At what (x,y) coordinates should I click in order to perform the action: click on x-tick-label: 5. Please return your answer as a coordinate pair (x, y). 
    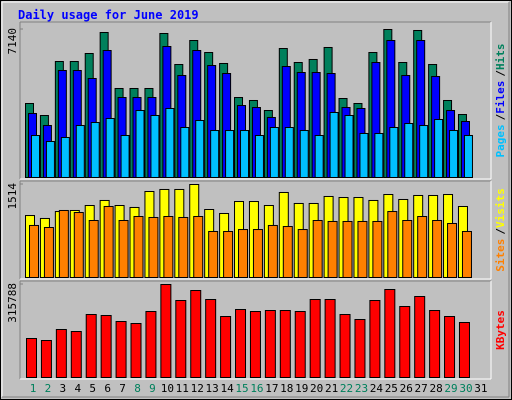
    Looking at the image, I should click on (92, 388).